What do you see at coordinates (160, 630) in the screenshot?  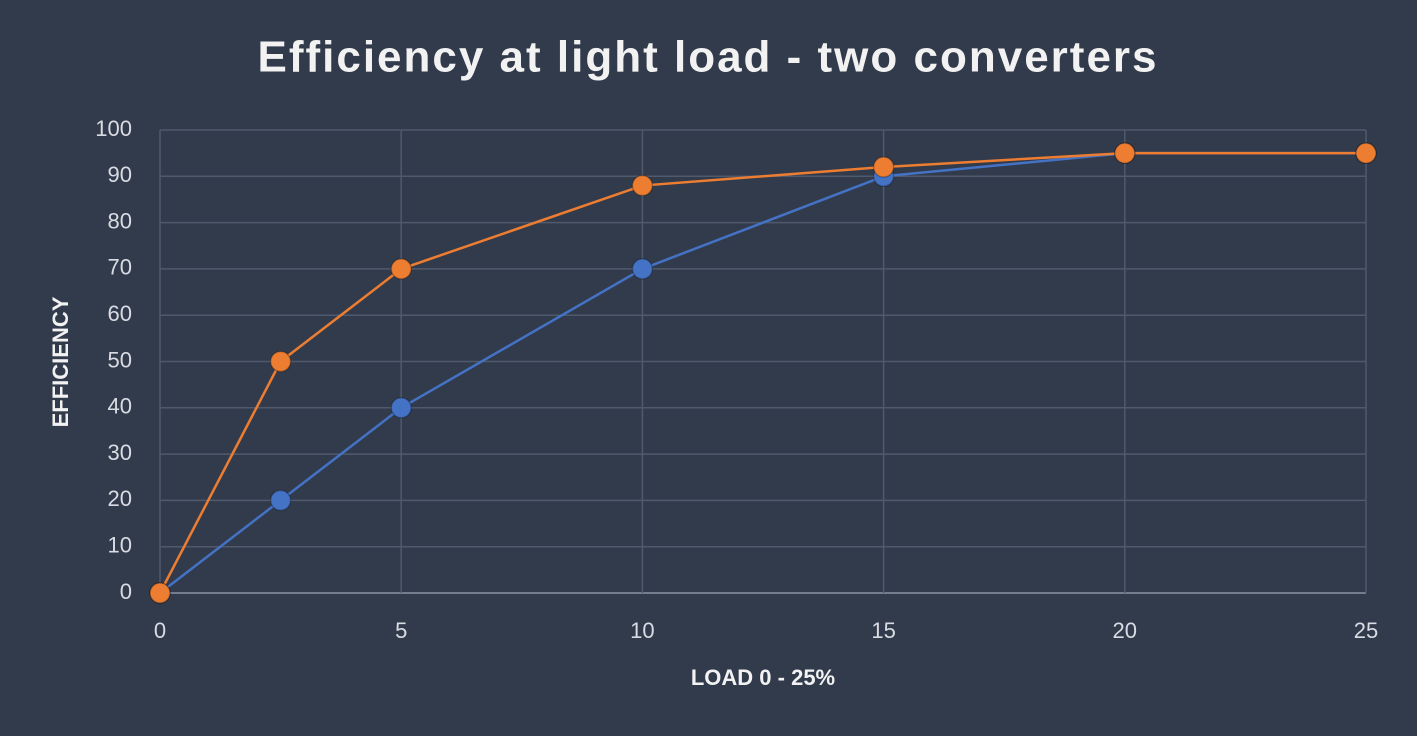 I see `x-tick-label: 0` at bounding box center [160, 630].